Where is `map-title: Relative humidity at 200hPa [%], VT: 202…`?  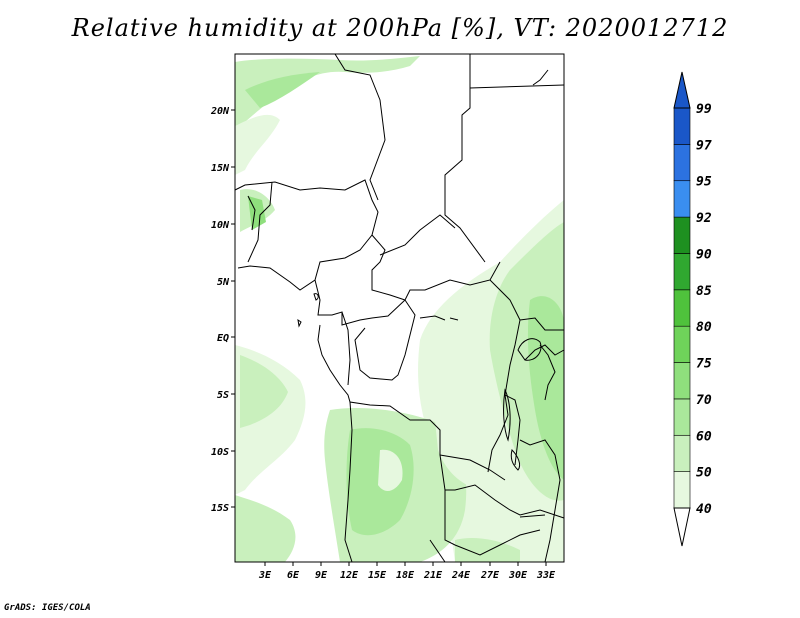
map-title: Relative humidity at 200hPa [%], VT: 202… is located at coordinates (400, 28).